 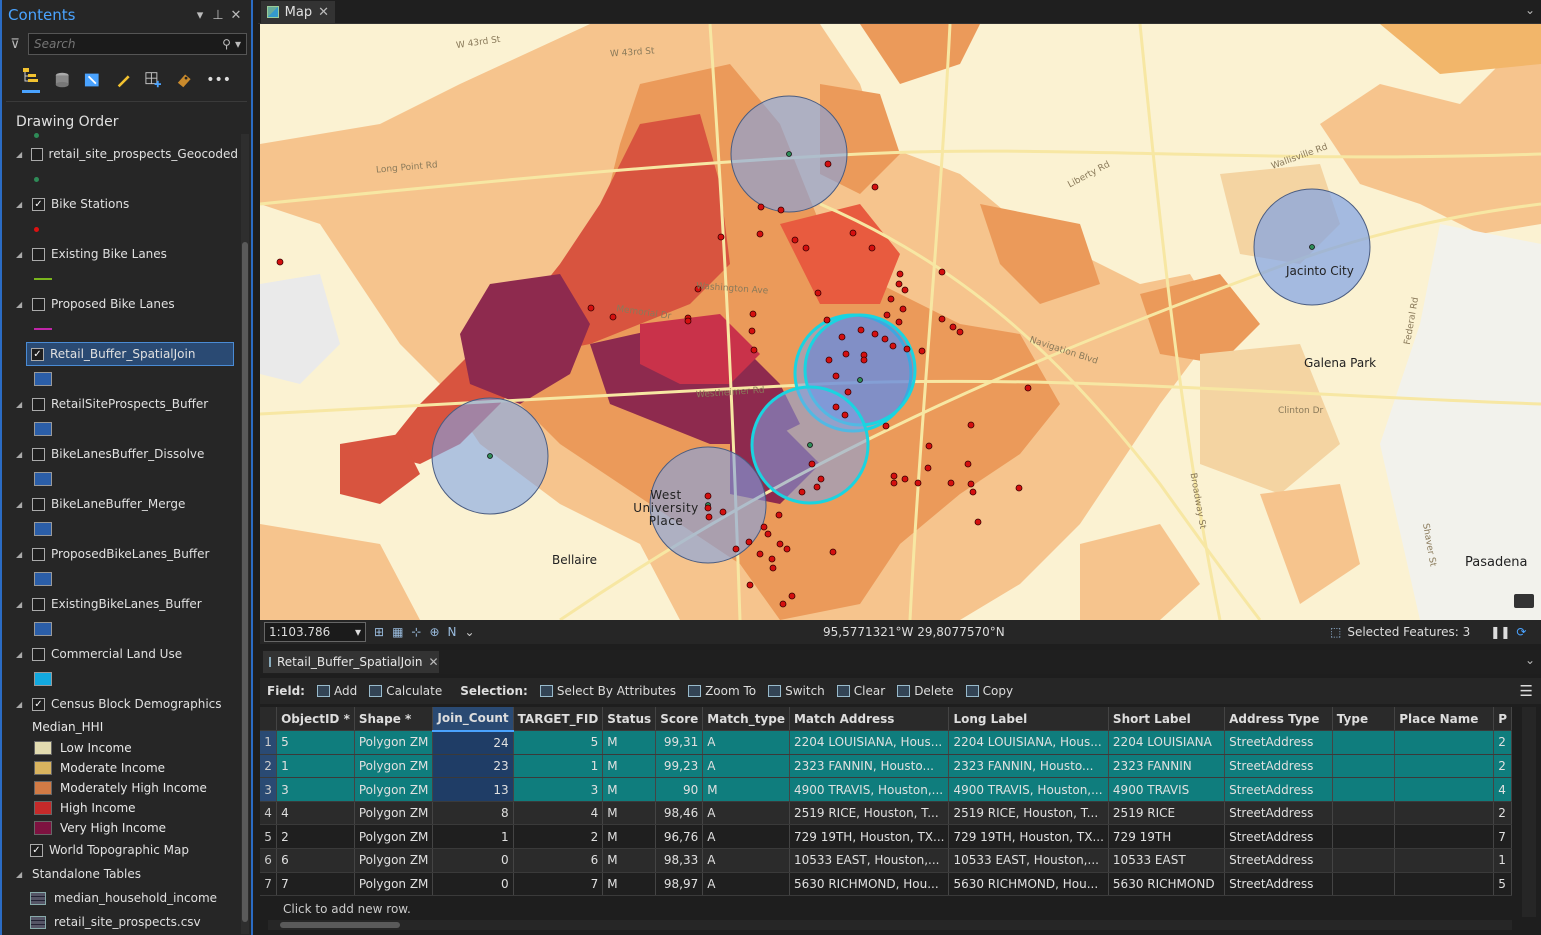 I want to click on layer-row-retail-buffer-spatialjoin: ✓ Retail_Buffer_SpatialJoin, so click(x=130, y=354).